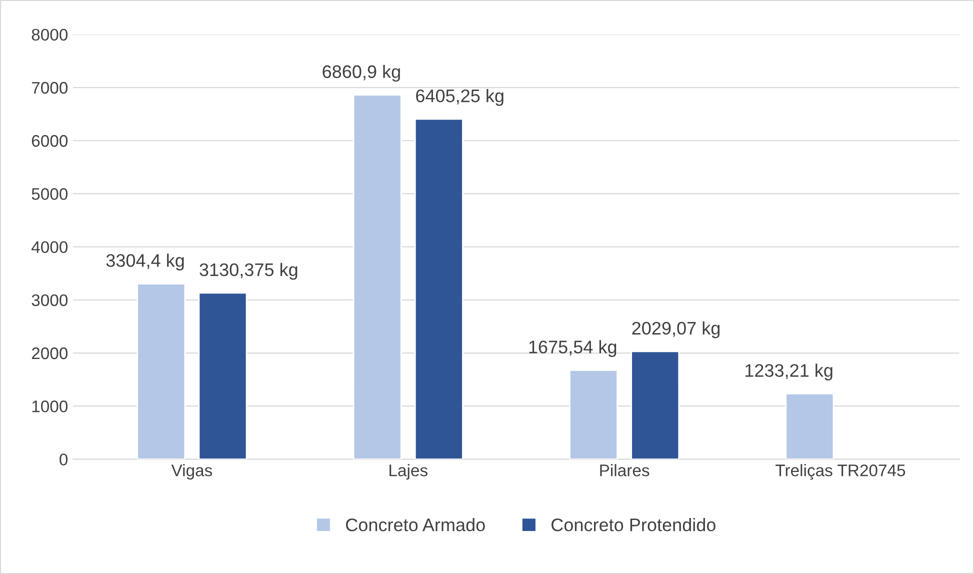 This screenshot has width=974, height=574. What do you see at coordinates (460, 97) in the screenshot?
I see `data-label: 6405,25 kg` at bounding box center [460, 97].